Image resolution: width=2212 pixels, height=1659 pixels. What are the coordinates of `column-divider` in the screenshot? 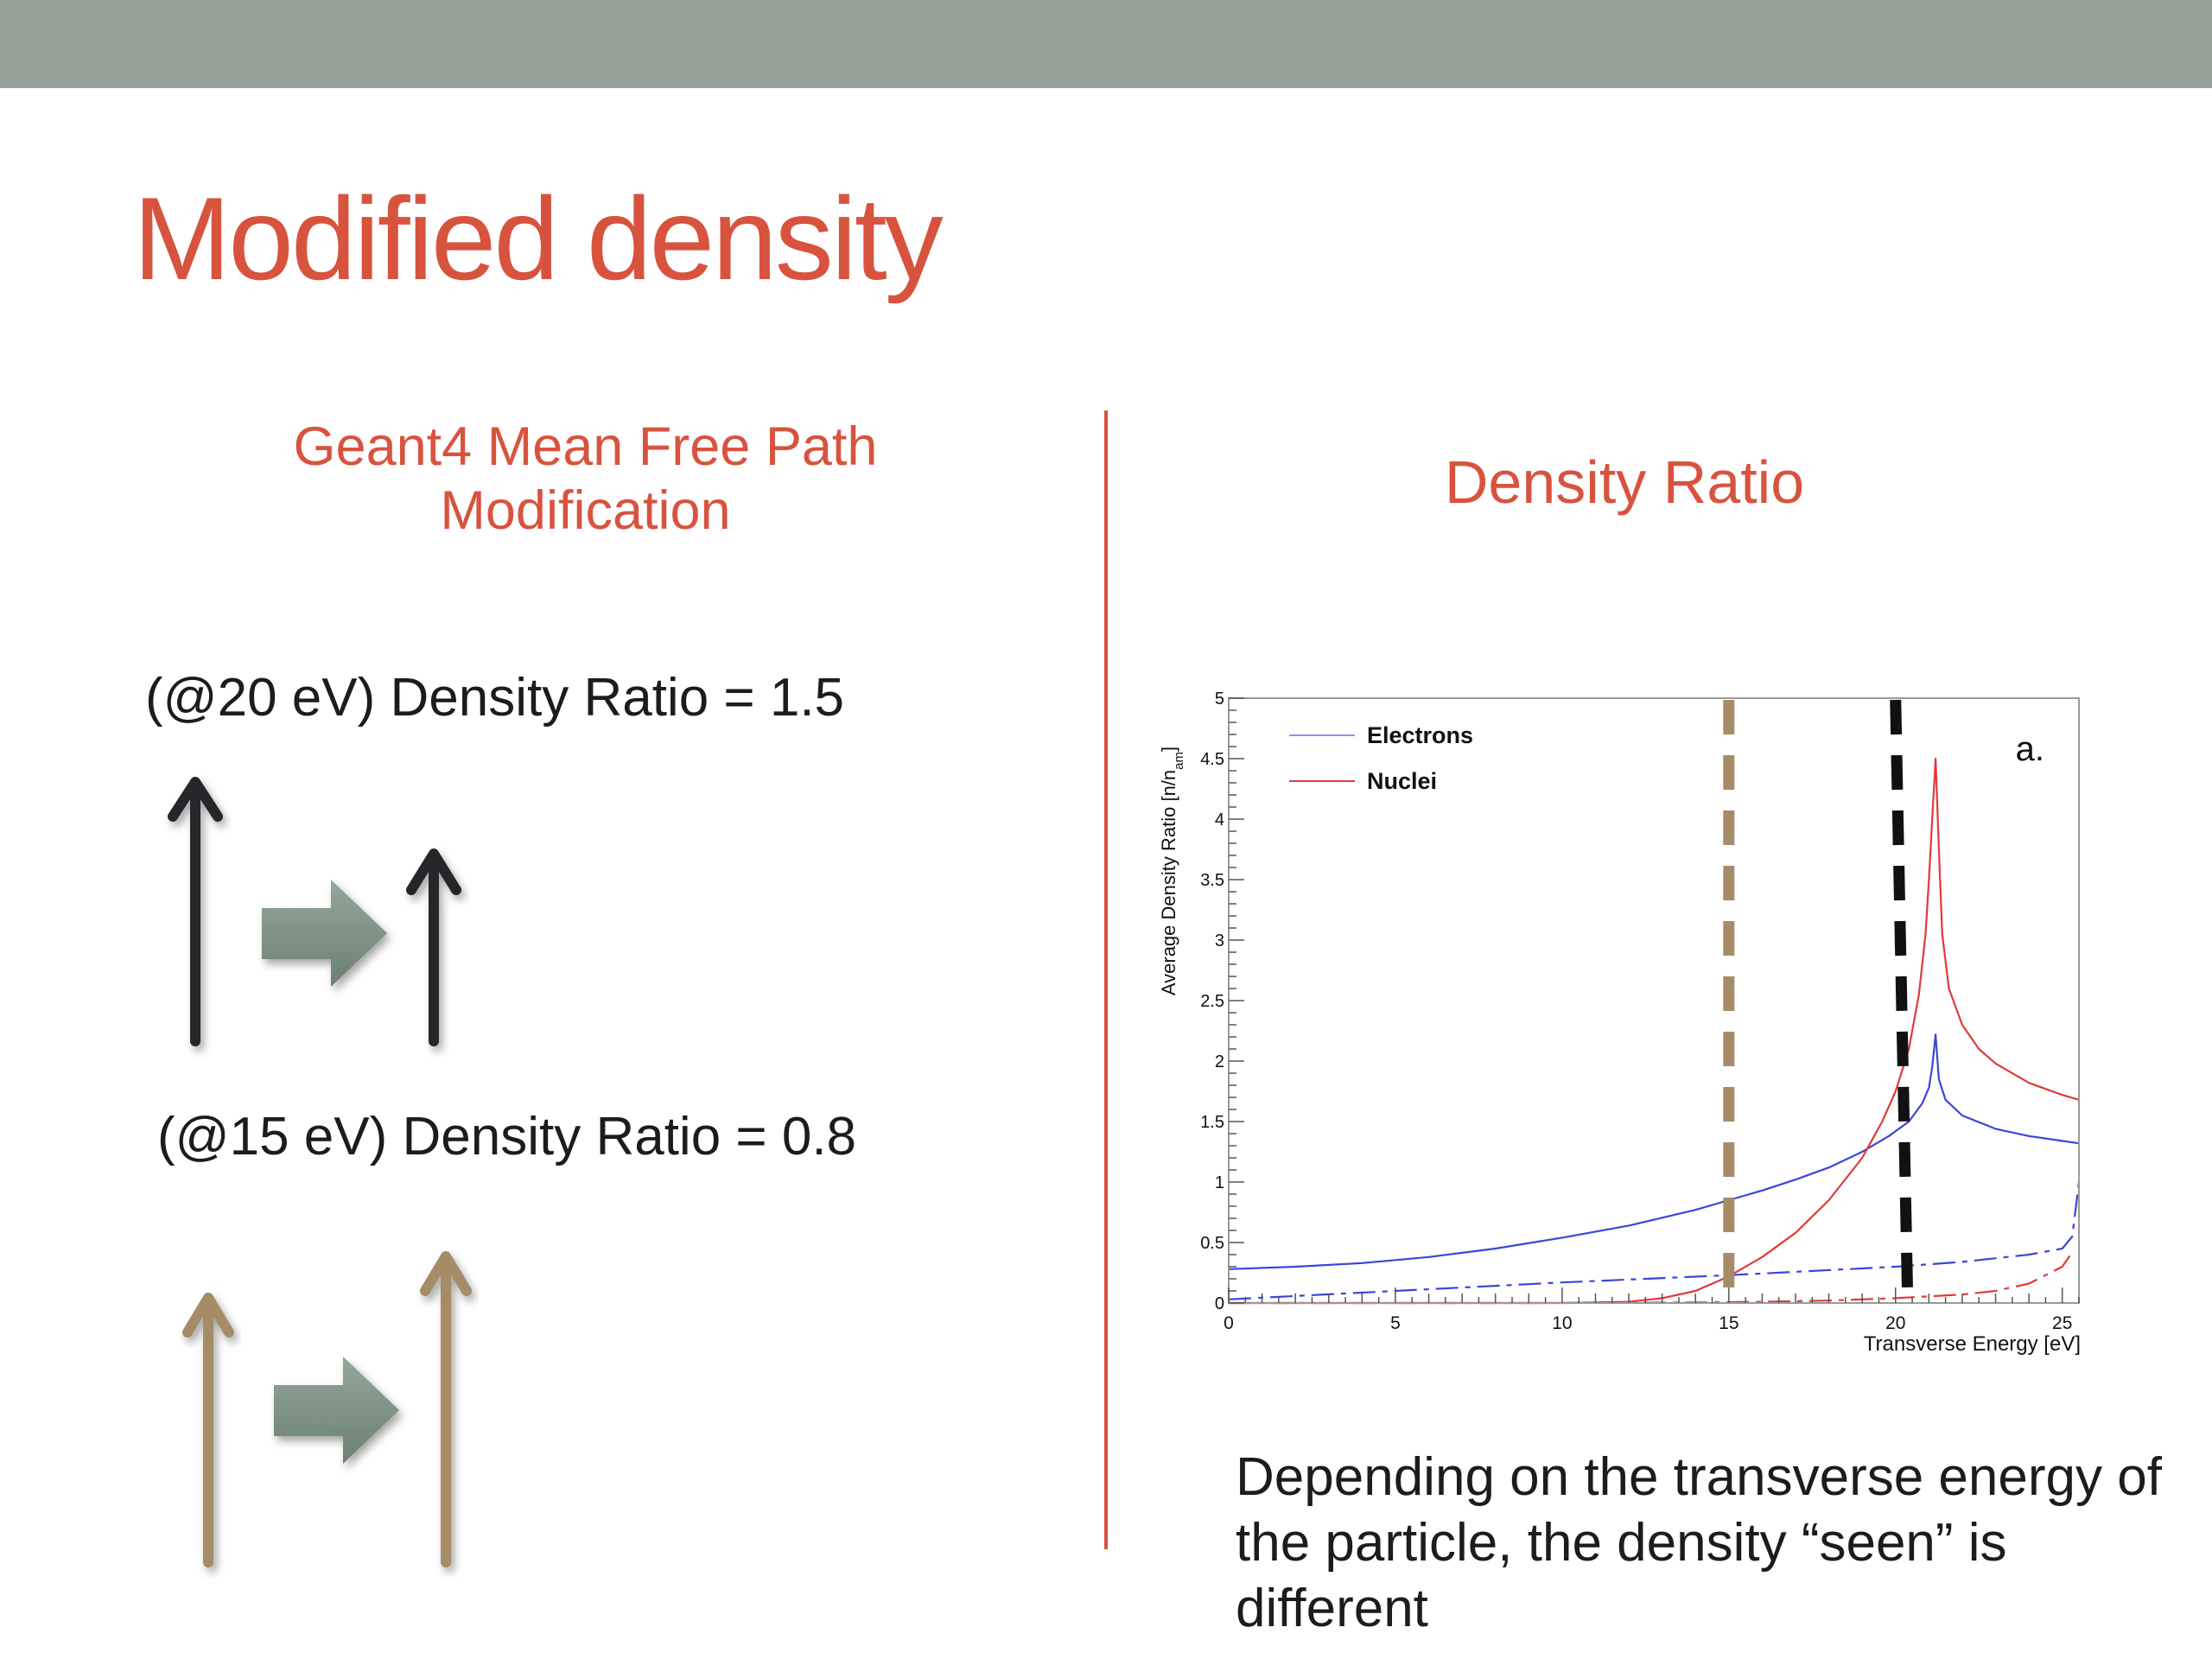 It's located at (1106, 979).